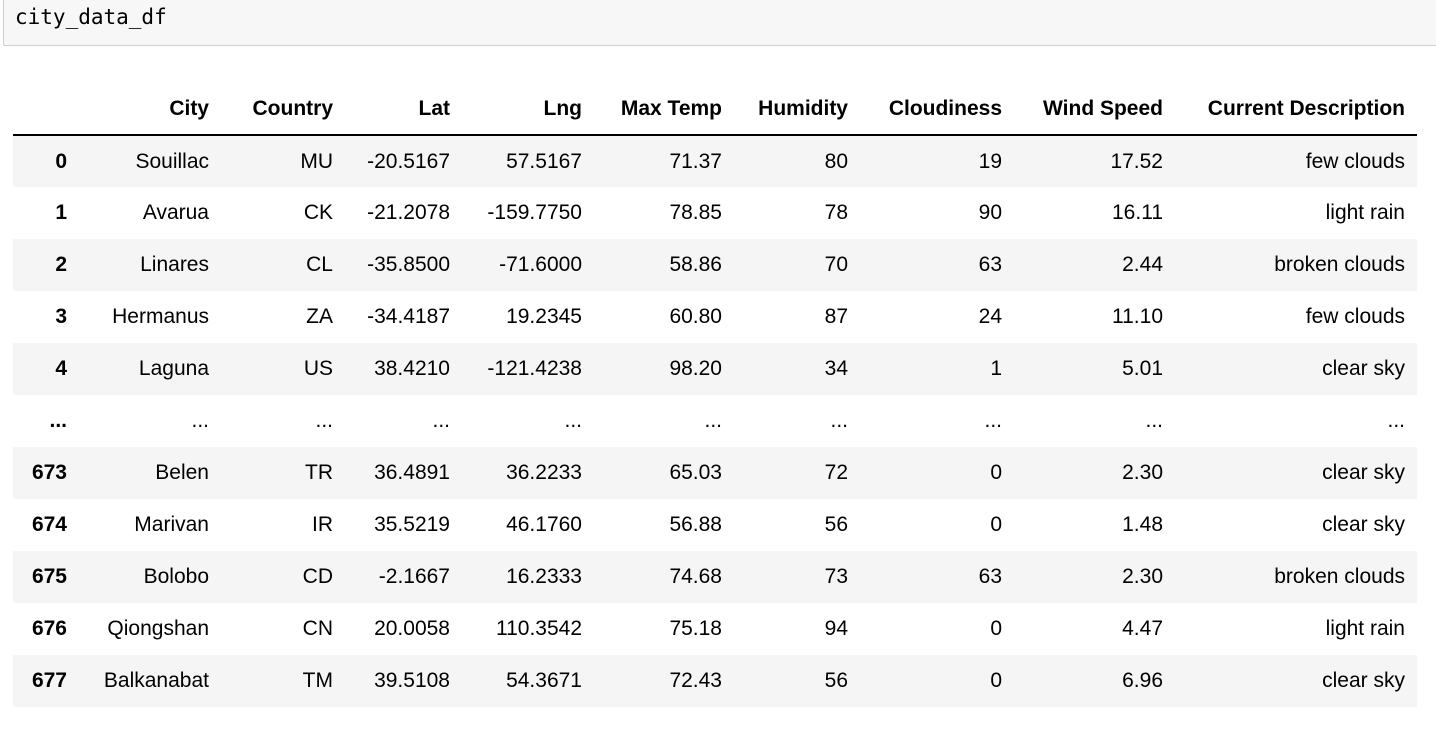  I want to click on cell-humidity: 78, so click(836, 212).